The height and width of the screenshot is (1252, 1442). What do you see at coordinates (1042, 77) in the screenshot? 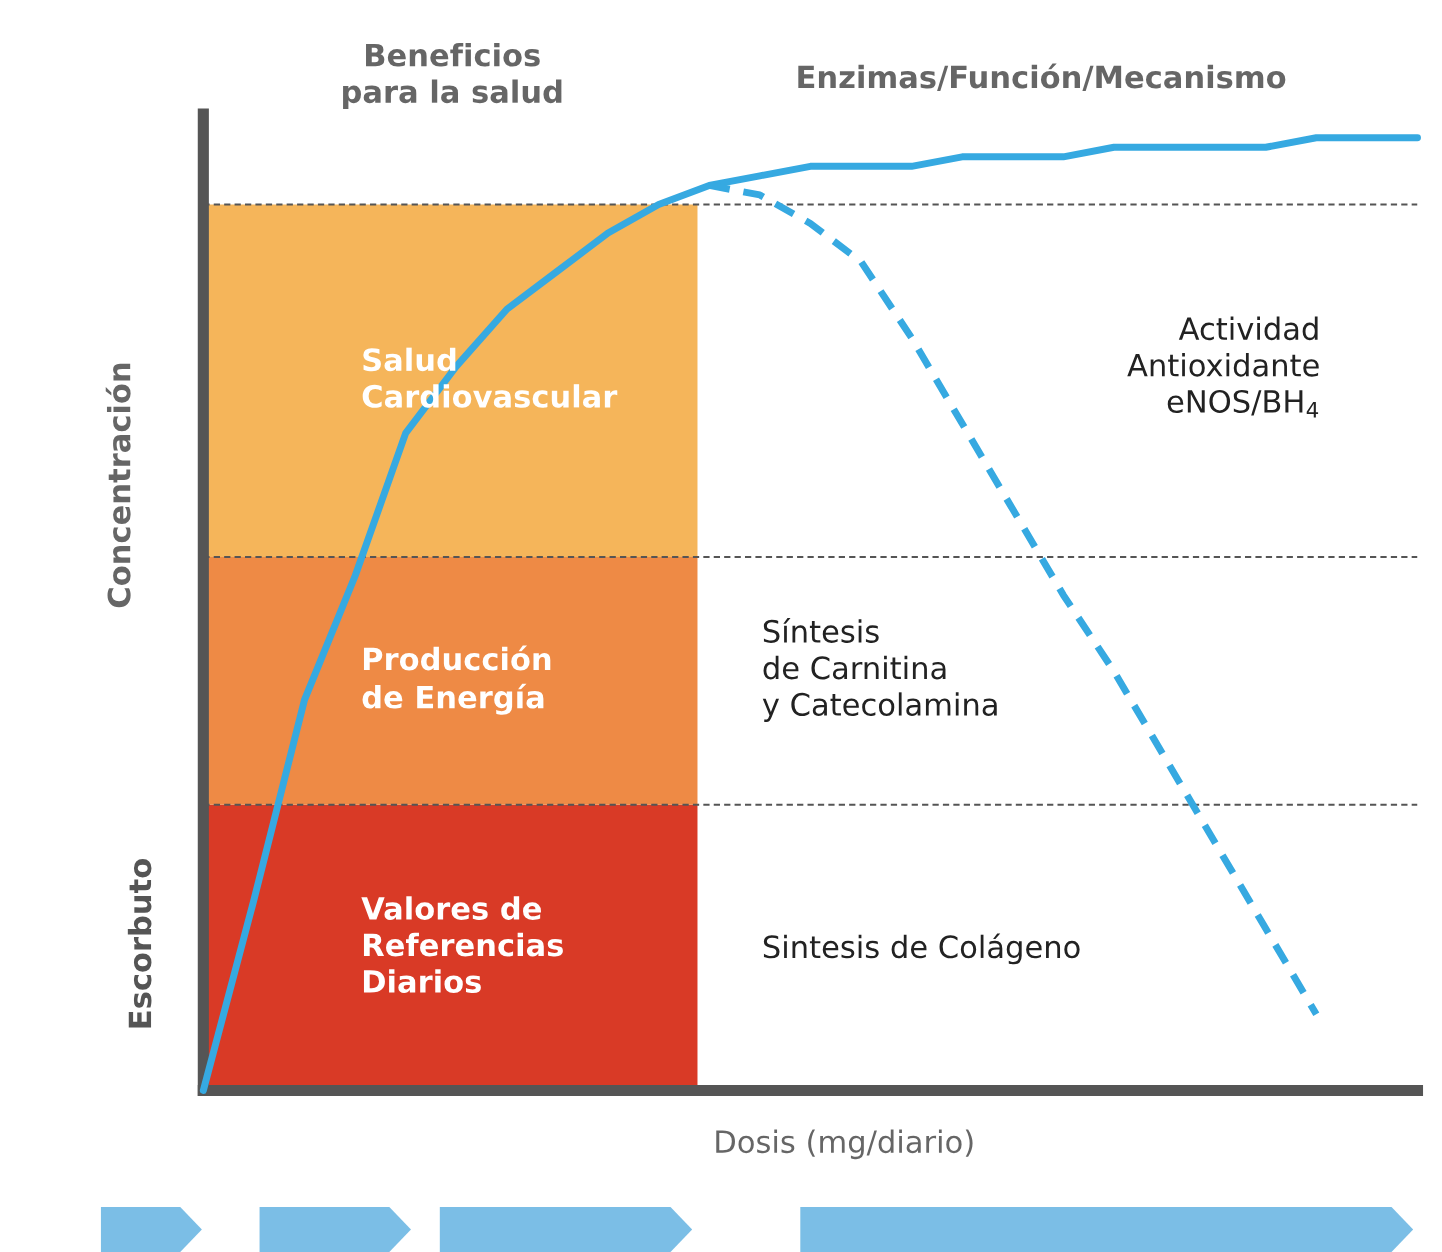
I see `text: Enzimas/Función/Mecanismo` at bounding box center [1042, 77].